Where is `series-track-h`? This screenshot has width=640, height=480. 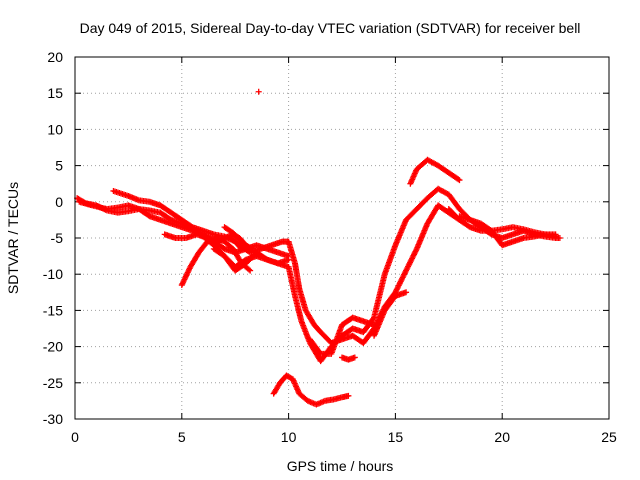
series-track-h is located at coordinates (233, 234).